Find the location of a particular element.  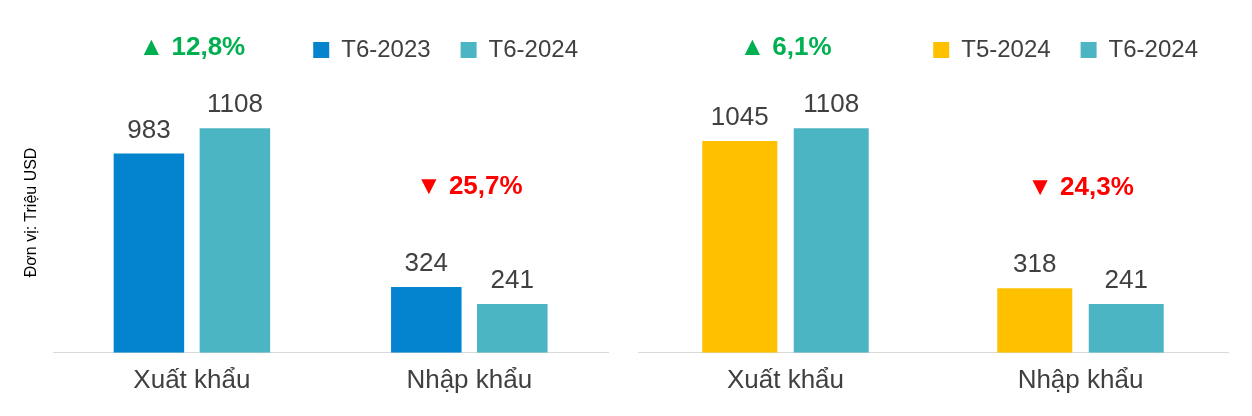

annotation: ▼ 24,3% is located at coordinates (1080, 186).